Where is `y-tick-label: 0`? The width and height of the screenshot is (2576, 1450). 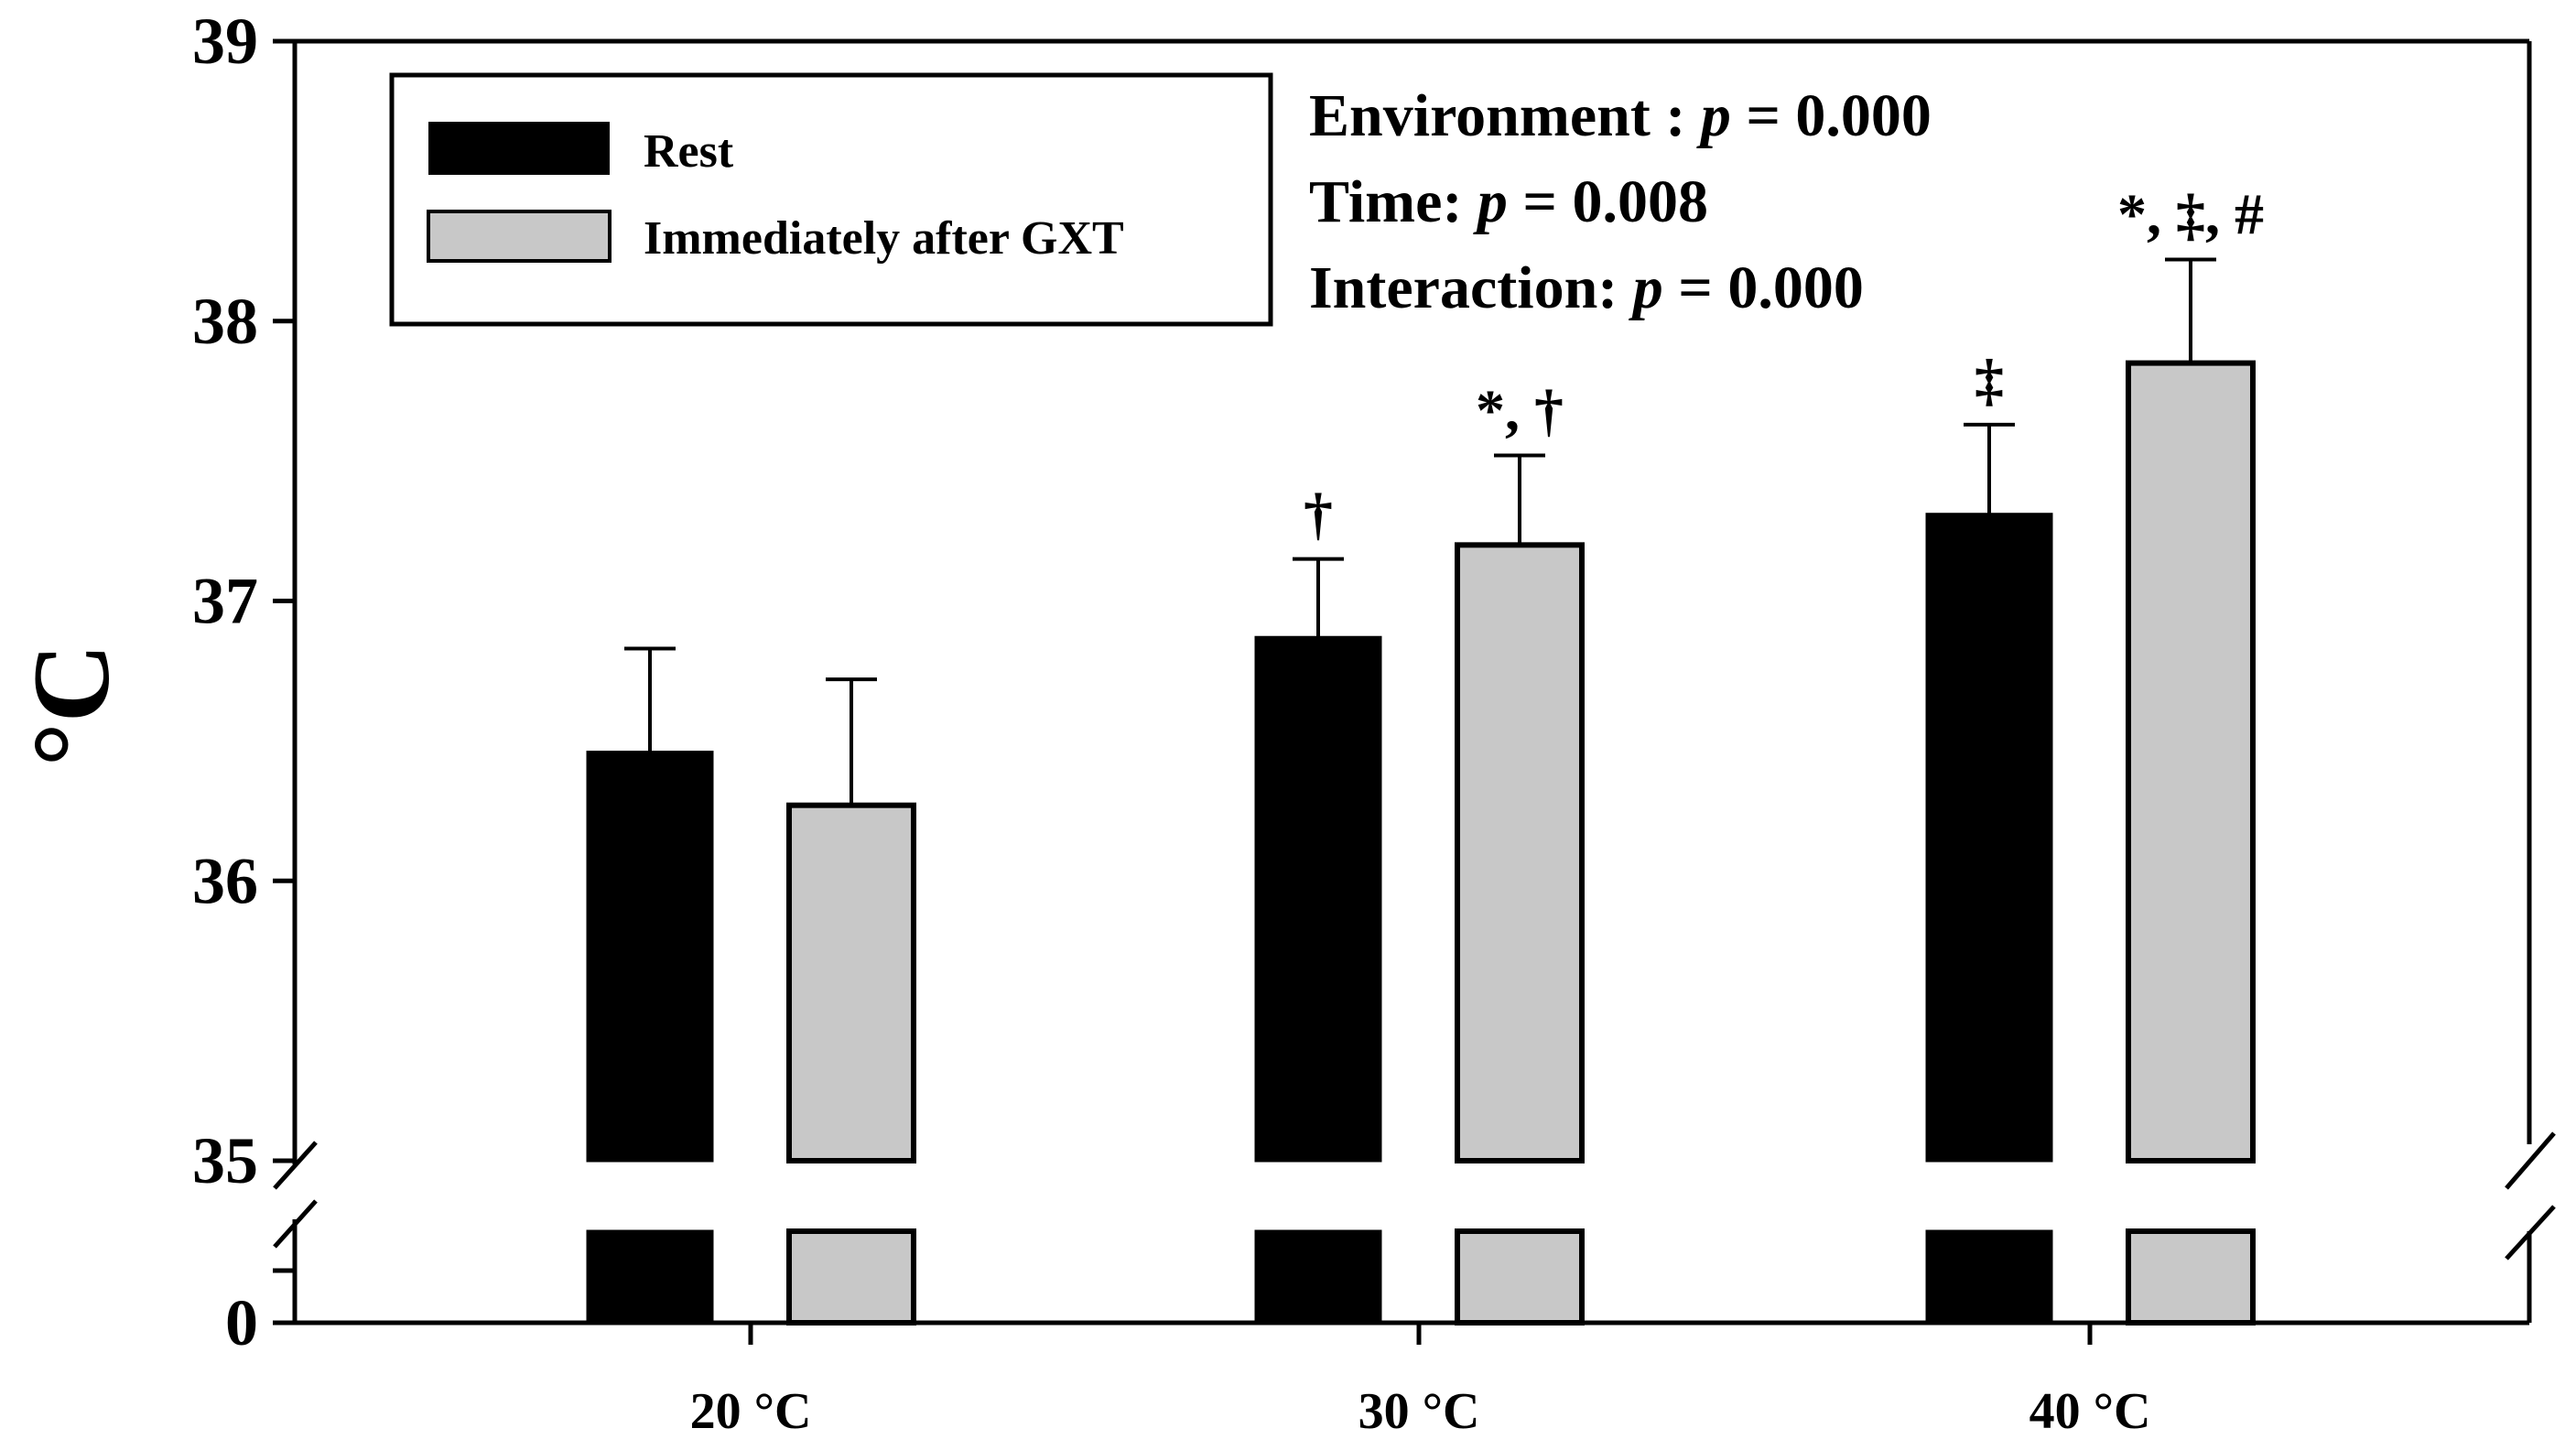
y-tick-label: 0 is located at coordinates (241, 1323).